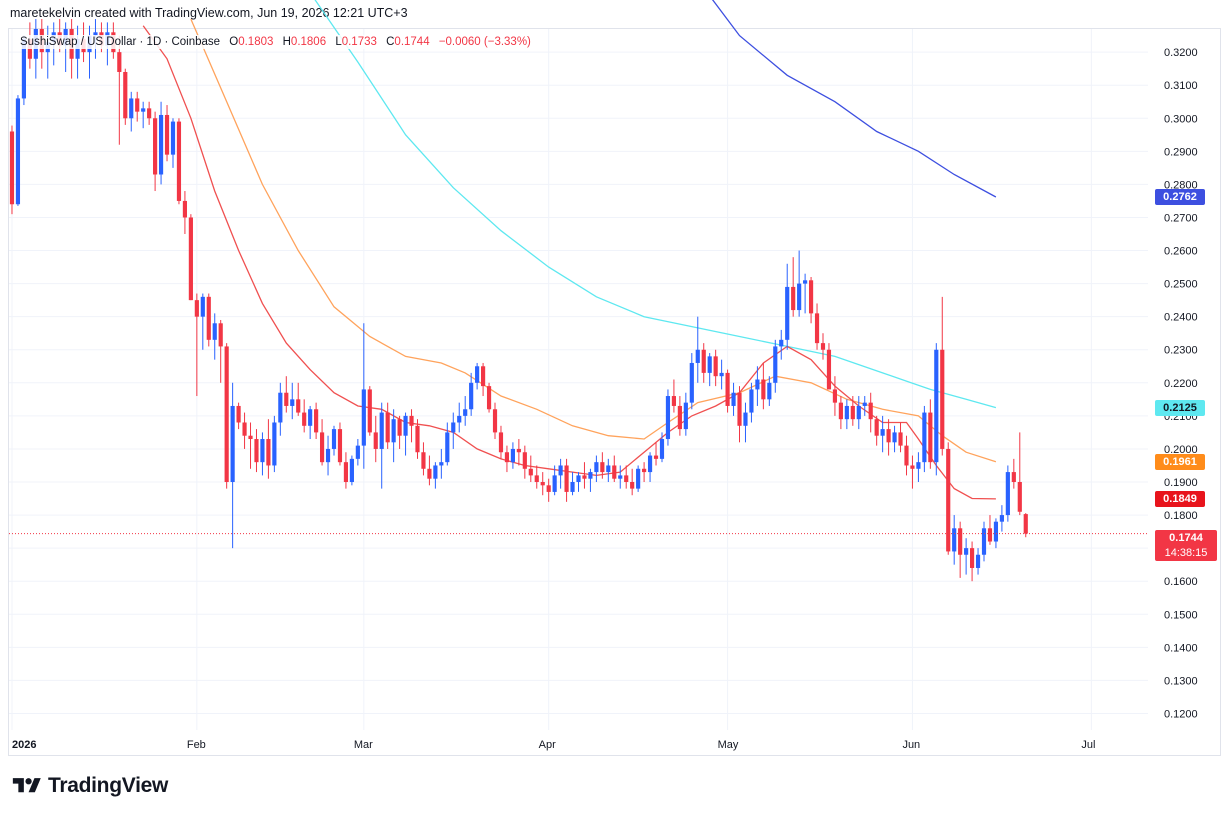 The height and width of the screenshot is (817, 1231). What do you see at coordinates (90, 786) in the screenshot?
I see `tradingview-logo: TradingView` at bounding box center [90, 786].